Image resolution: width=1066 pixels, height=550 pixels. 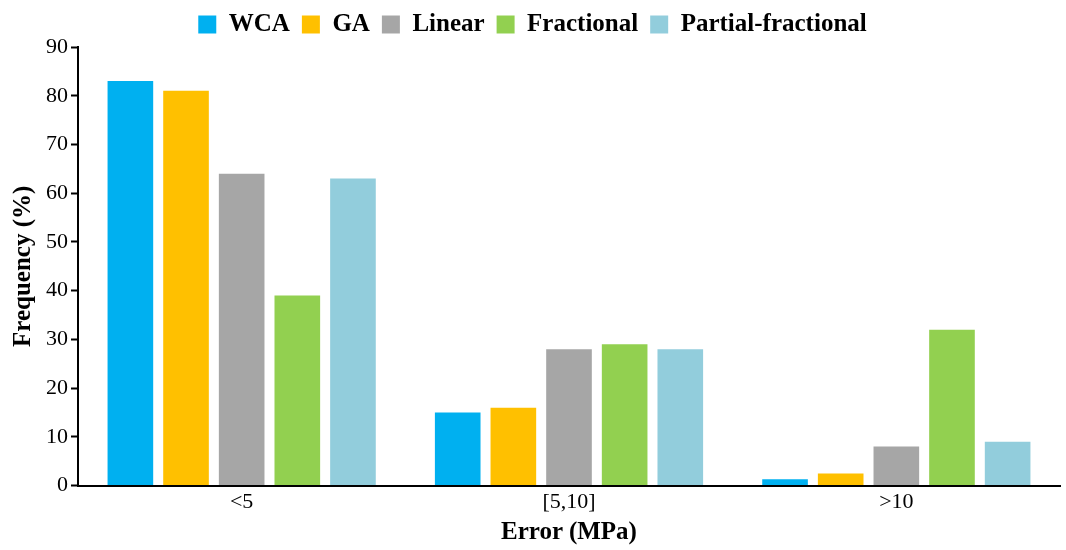 I want to click on y-tick-label: 0, so click(x=62, y=484).